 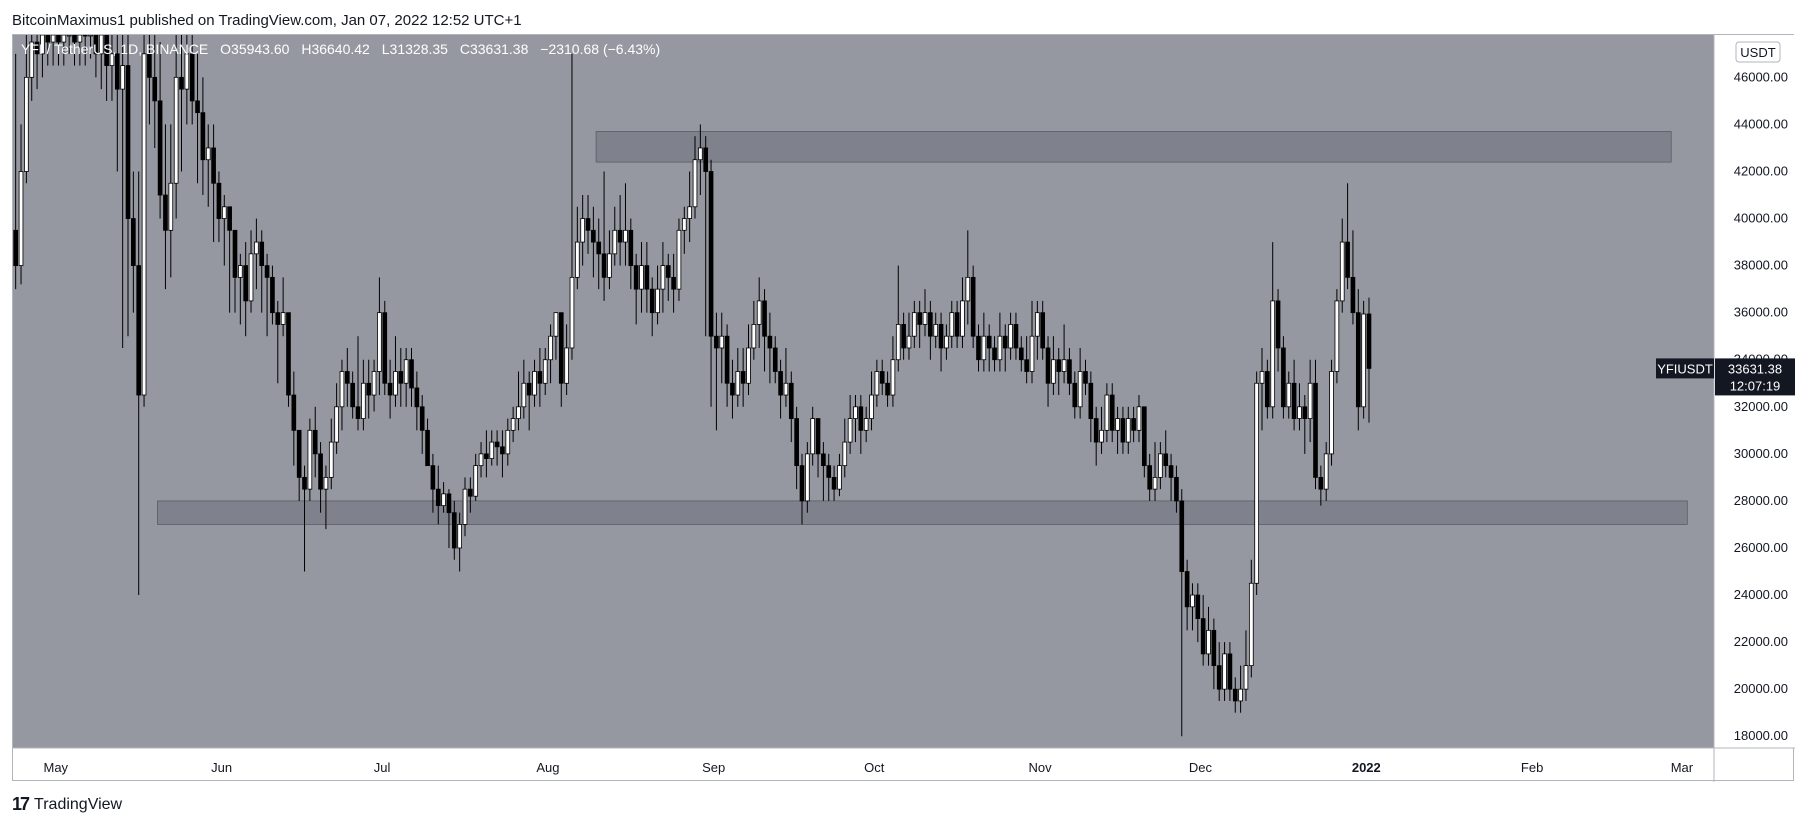 I want to click on time-tick-label: Feb, so click(x=1532, y=767).